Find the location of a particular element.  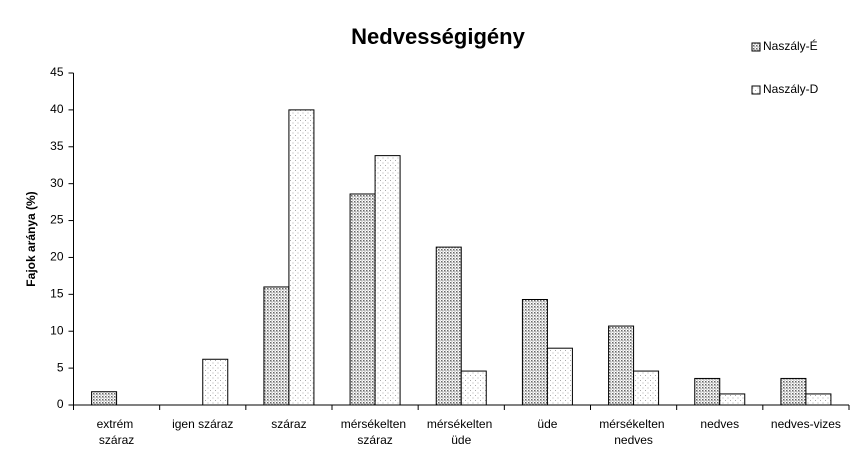

y-tick-label: 45 is located at coordinates (57, 72).